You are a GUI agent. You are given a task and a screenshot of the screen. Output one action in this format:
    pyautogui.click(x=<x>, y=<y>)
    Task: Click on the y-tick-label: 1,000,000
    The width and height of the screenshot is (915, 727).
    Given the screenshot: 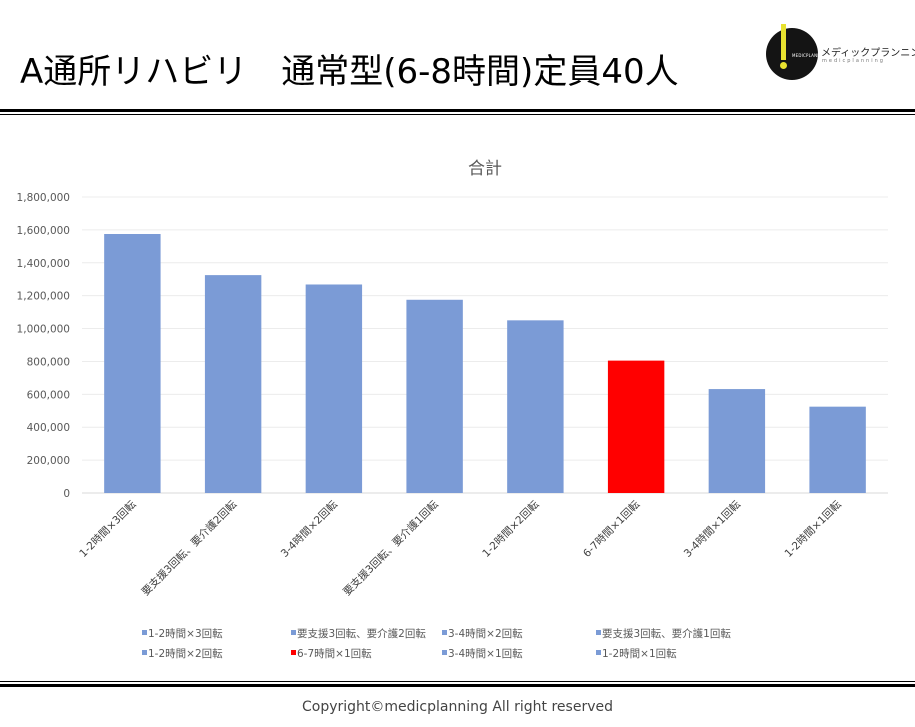 What is the action you would take?
    pyautogui.click(x=43, y=330)
    